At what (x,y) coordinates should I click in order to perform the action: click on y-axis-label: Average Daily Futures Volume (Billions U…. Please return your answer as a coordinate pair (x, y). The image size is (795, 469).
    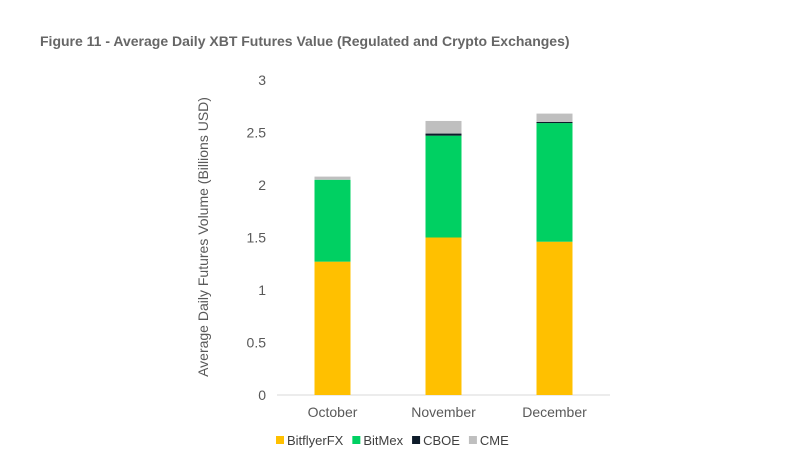
    Looking at the image, I should click on (203, 237).